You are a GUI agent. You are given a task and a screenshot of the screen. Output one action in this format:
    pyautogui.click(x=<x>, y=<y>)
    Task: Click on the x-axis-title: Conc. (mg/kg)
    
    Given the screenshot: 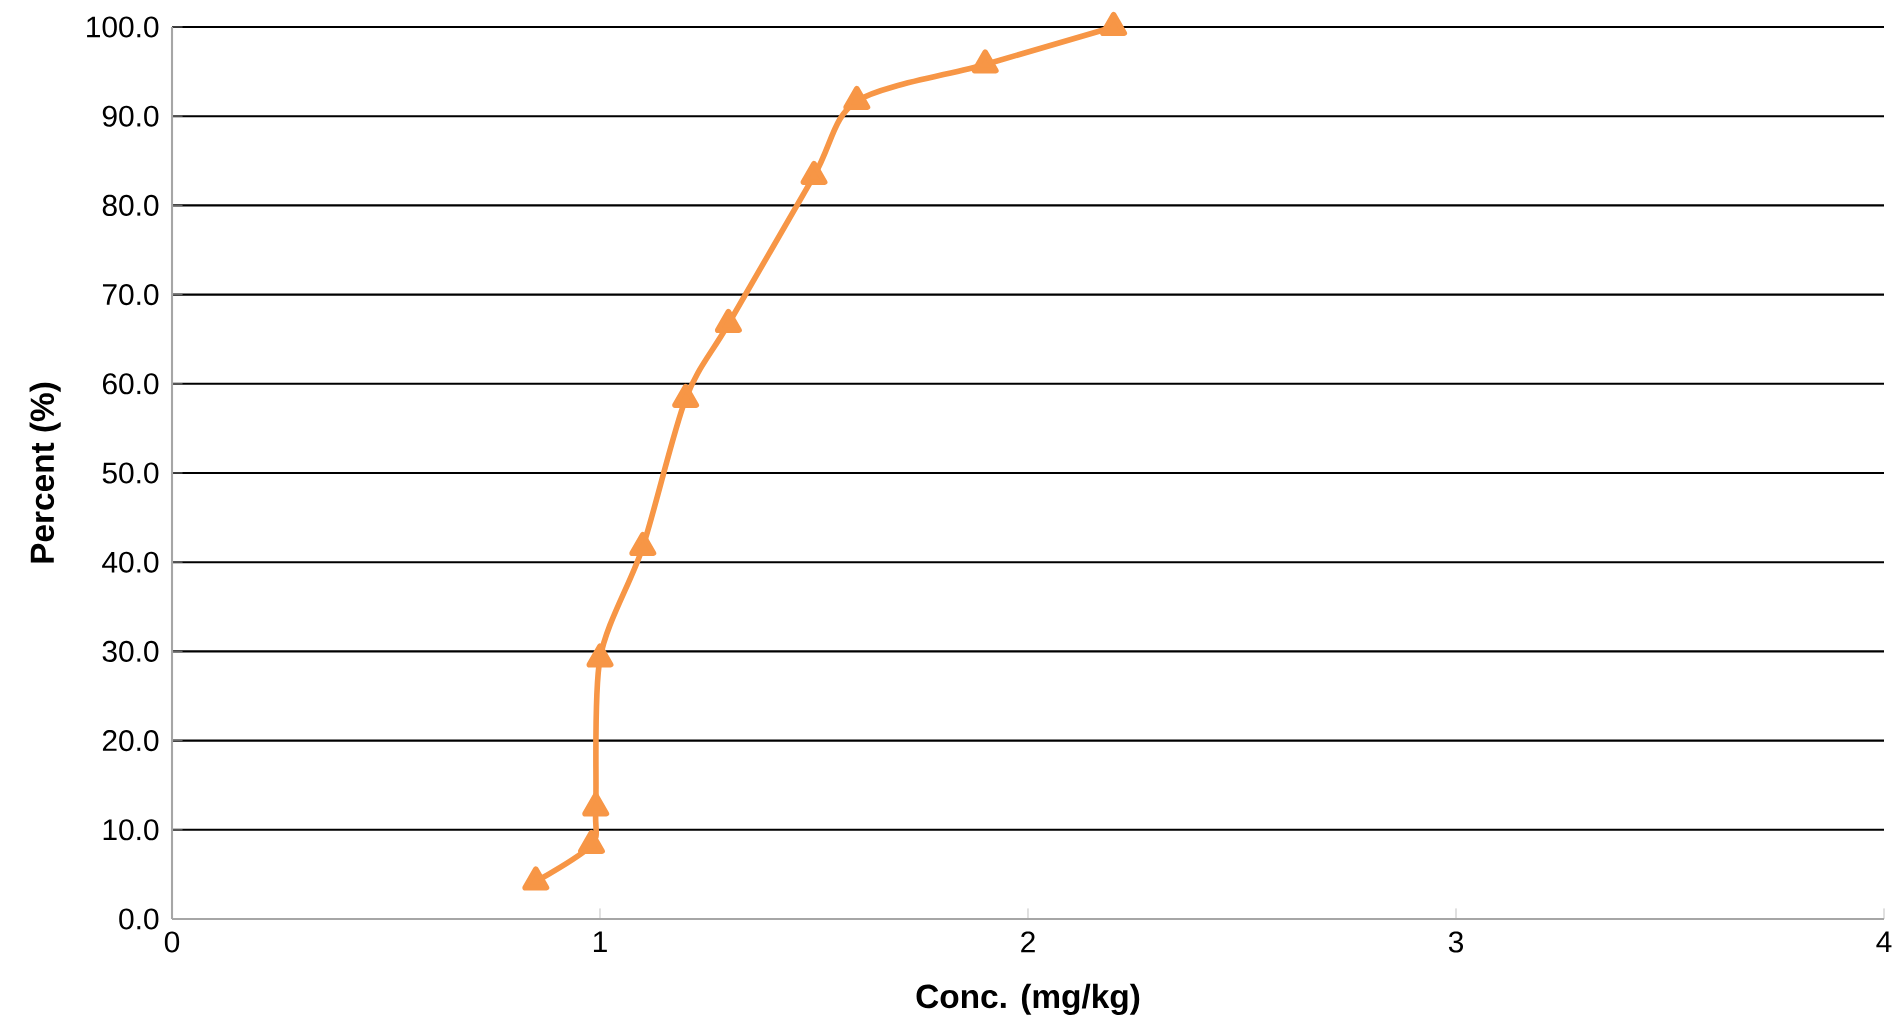 What is the action you would take?
    pyautogui.click(x=1028, y=999)
    